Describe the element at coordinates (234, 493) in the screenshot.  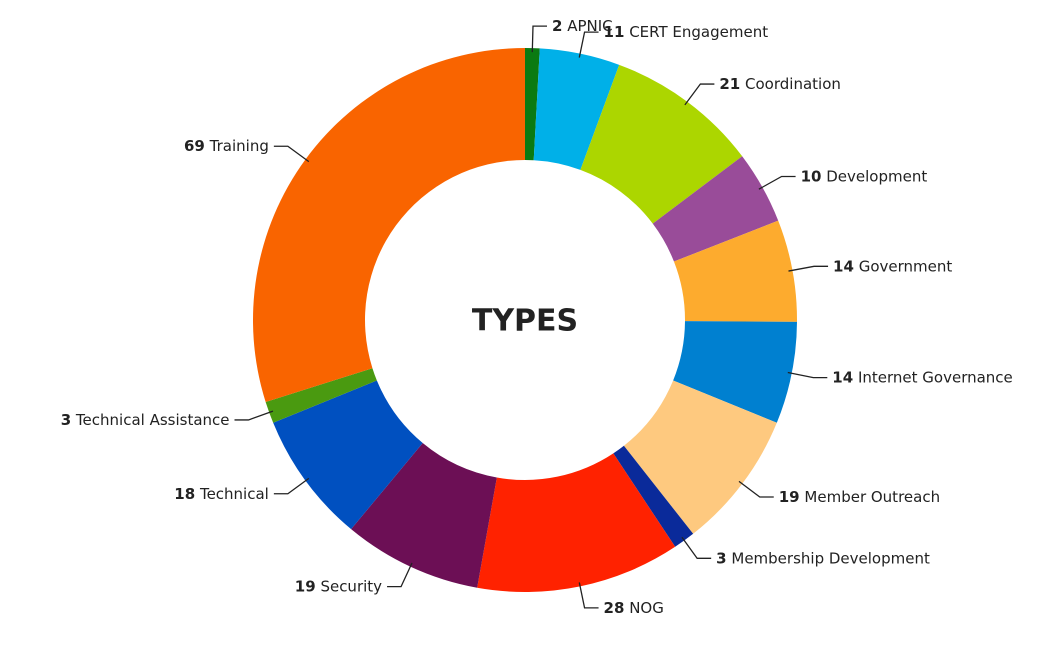
I see `label-category: Technical` at that location.